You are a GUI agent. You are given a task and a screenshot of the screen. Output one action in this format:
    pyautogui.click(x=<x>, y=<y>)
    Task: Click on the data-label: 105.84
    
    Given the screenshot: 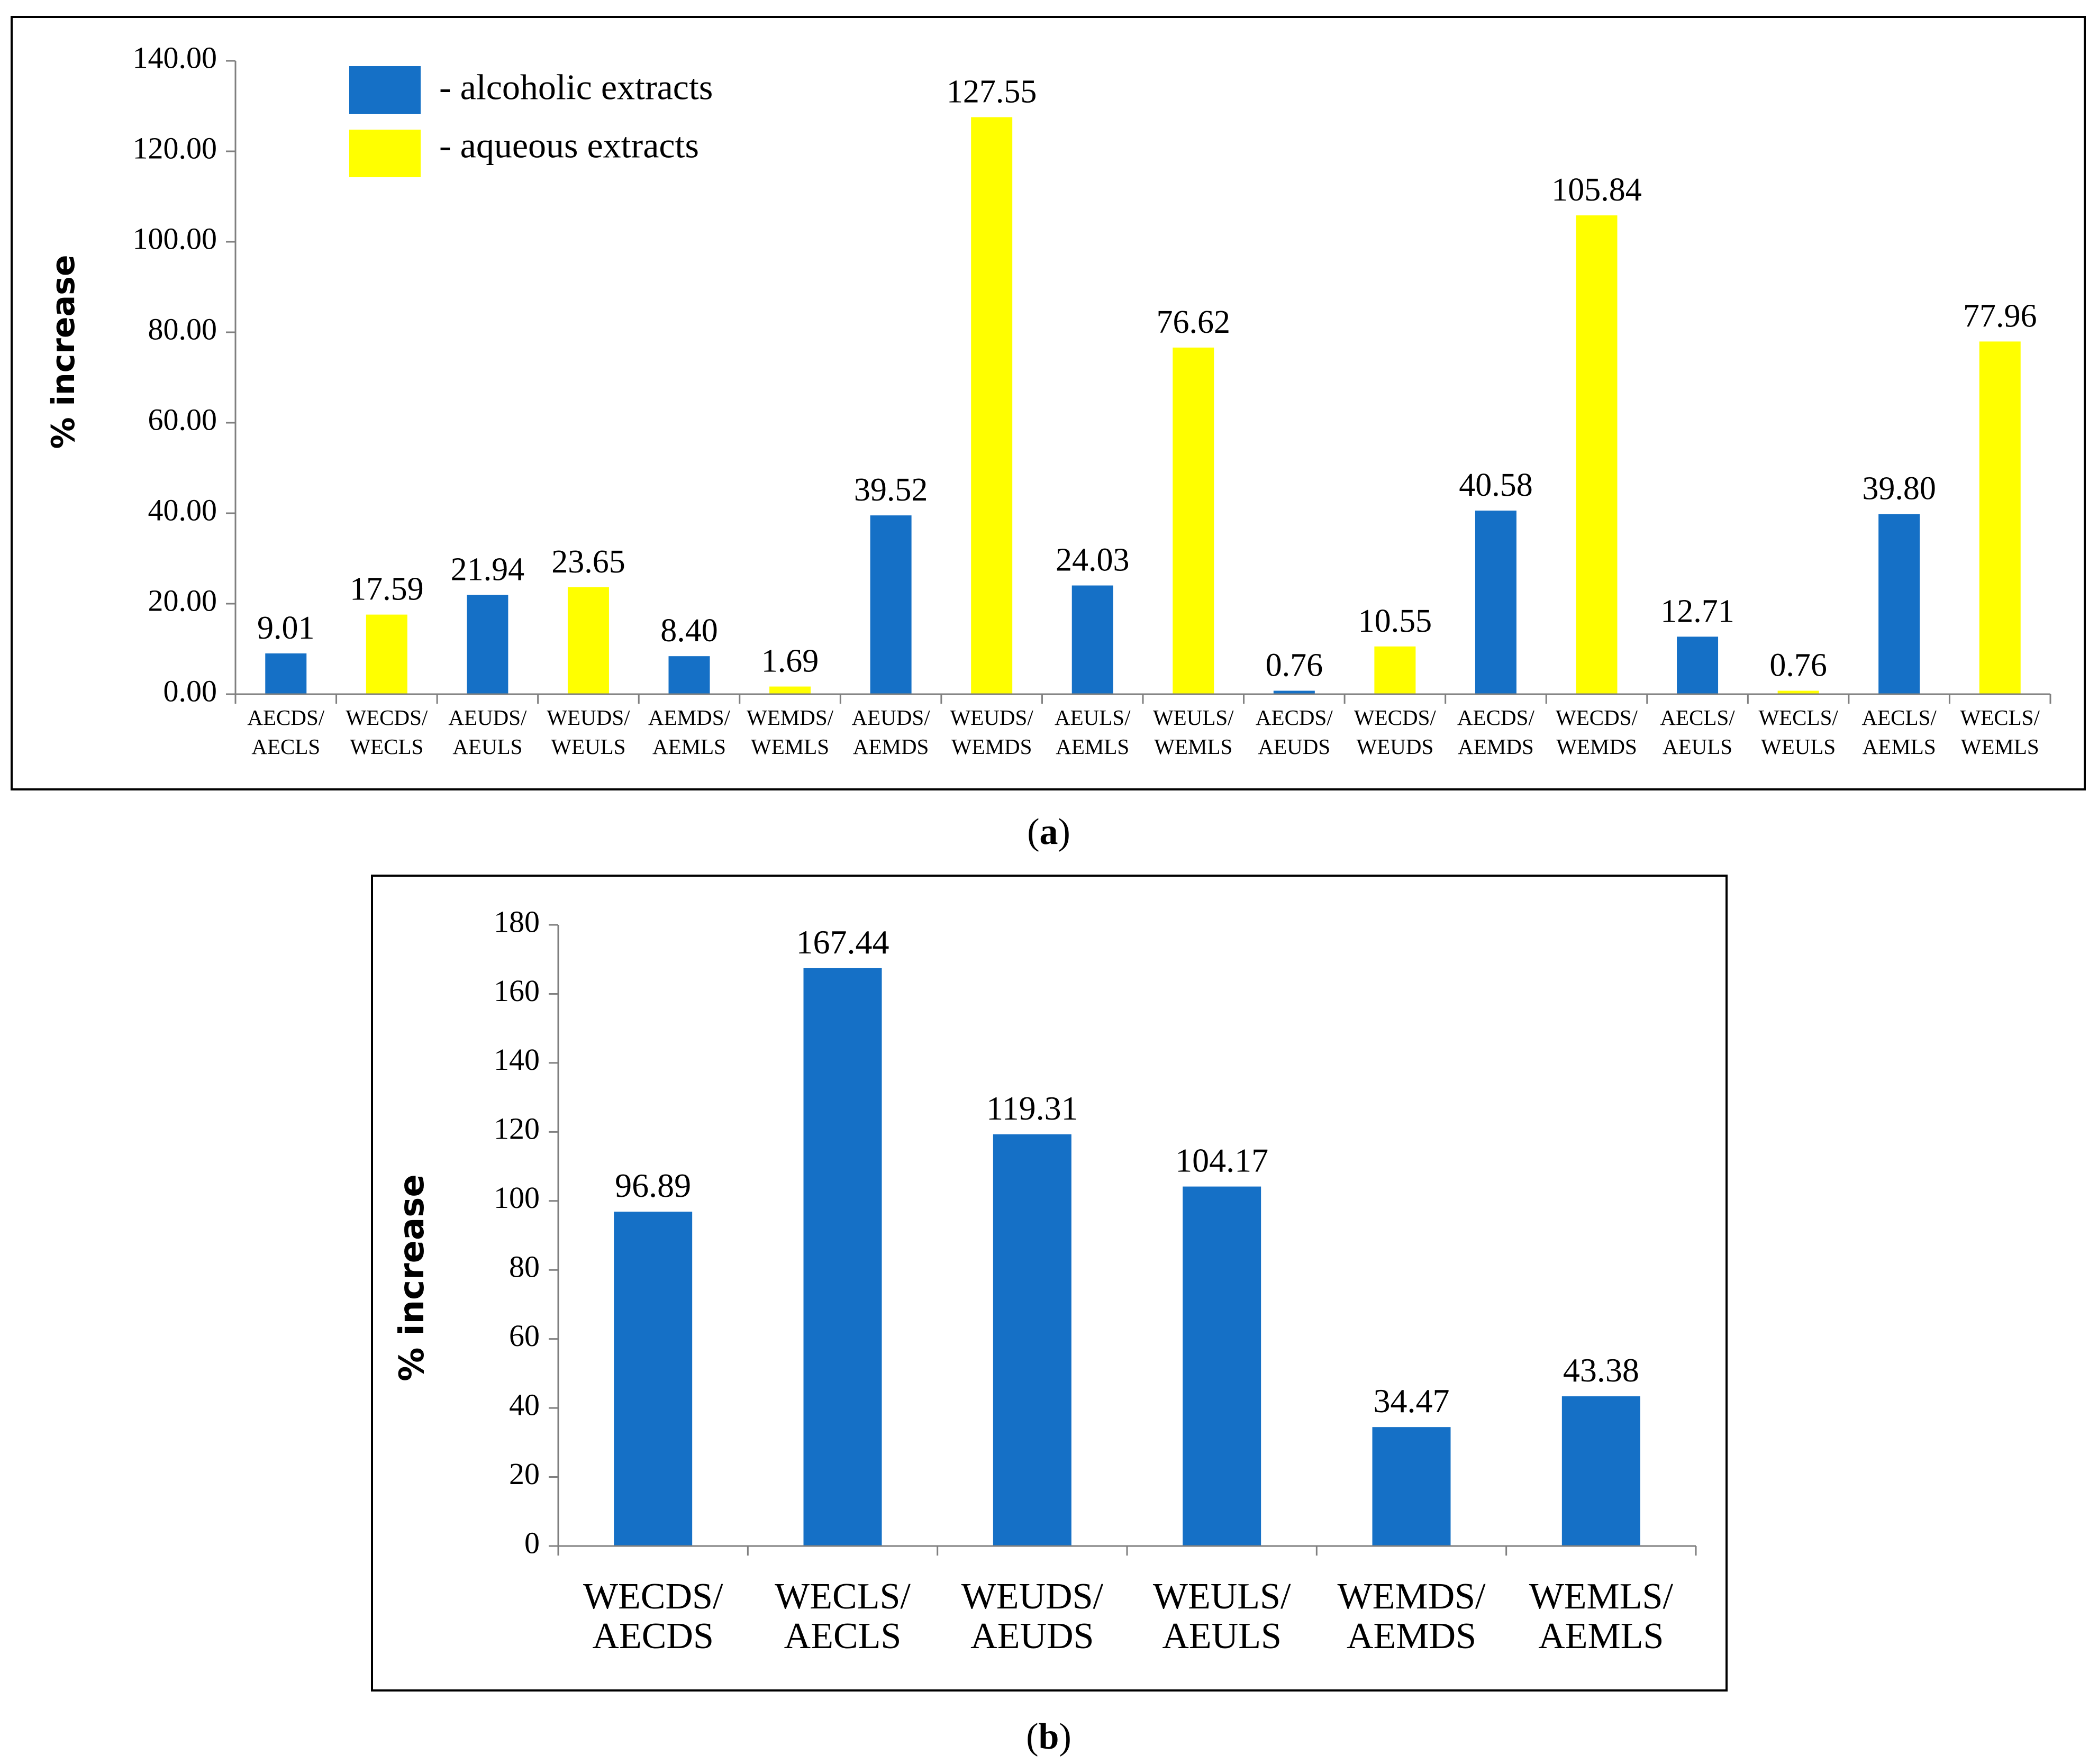 What is the action you would take?
    pyautogui.click(x=1596, y=190)
    